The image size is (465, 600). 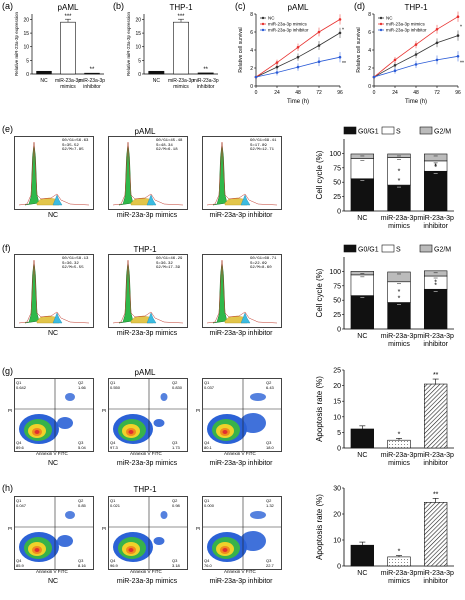 What do you see at coordinates (369, 33) in the screenshot?
I see `y-tick-label: 6` at bounding box center [369, 33].